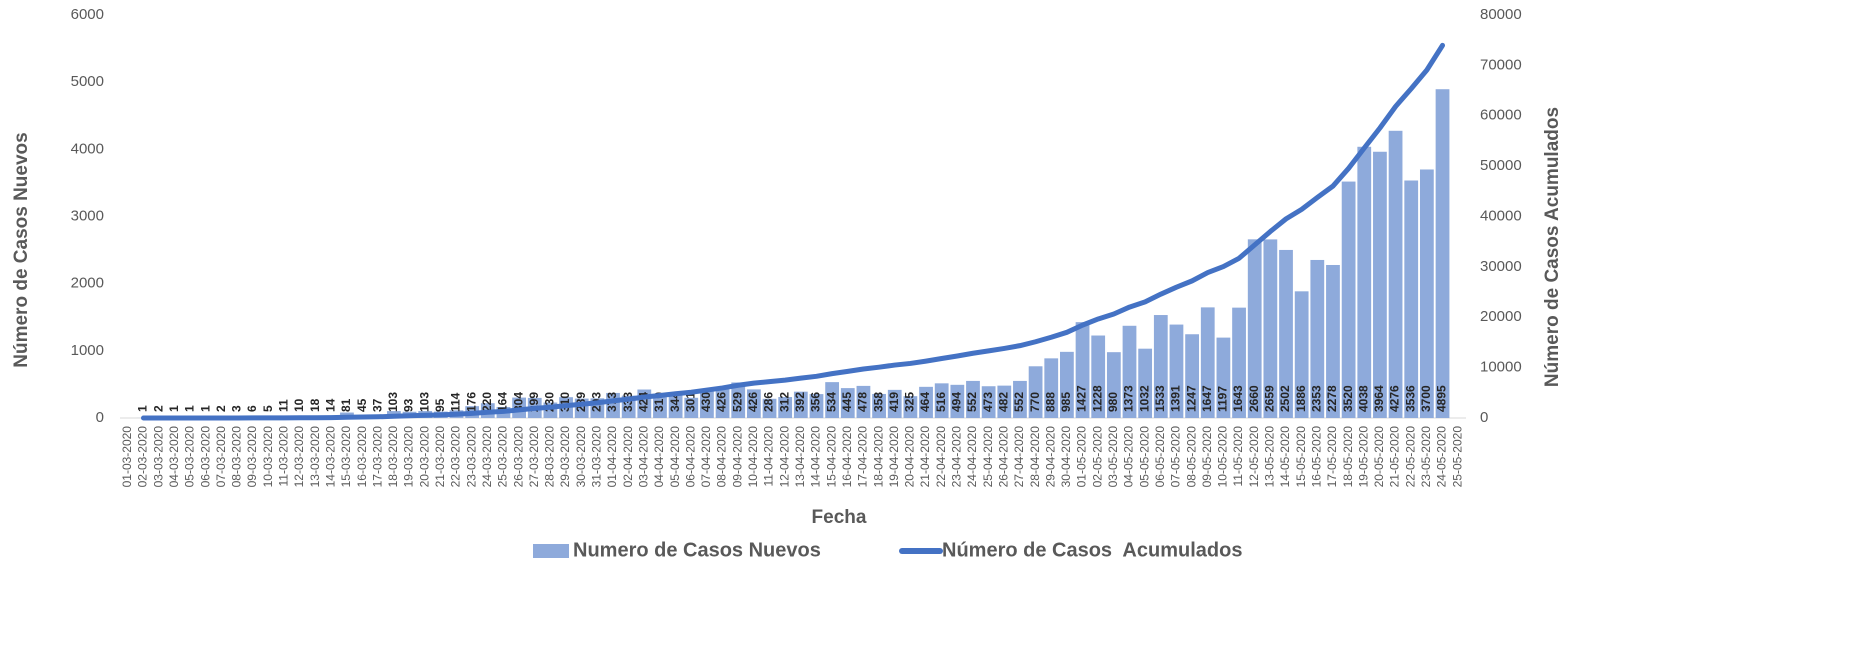  What do you see at coordinates (1144, 398) in the screenshot?
I see `data-label: 1032` at bounding box center [1144, 398].